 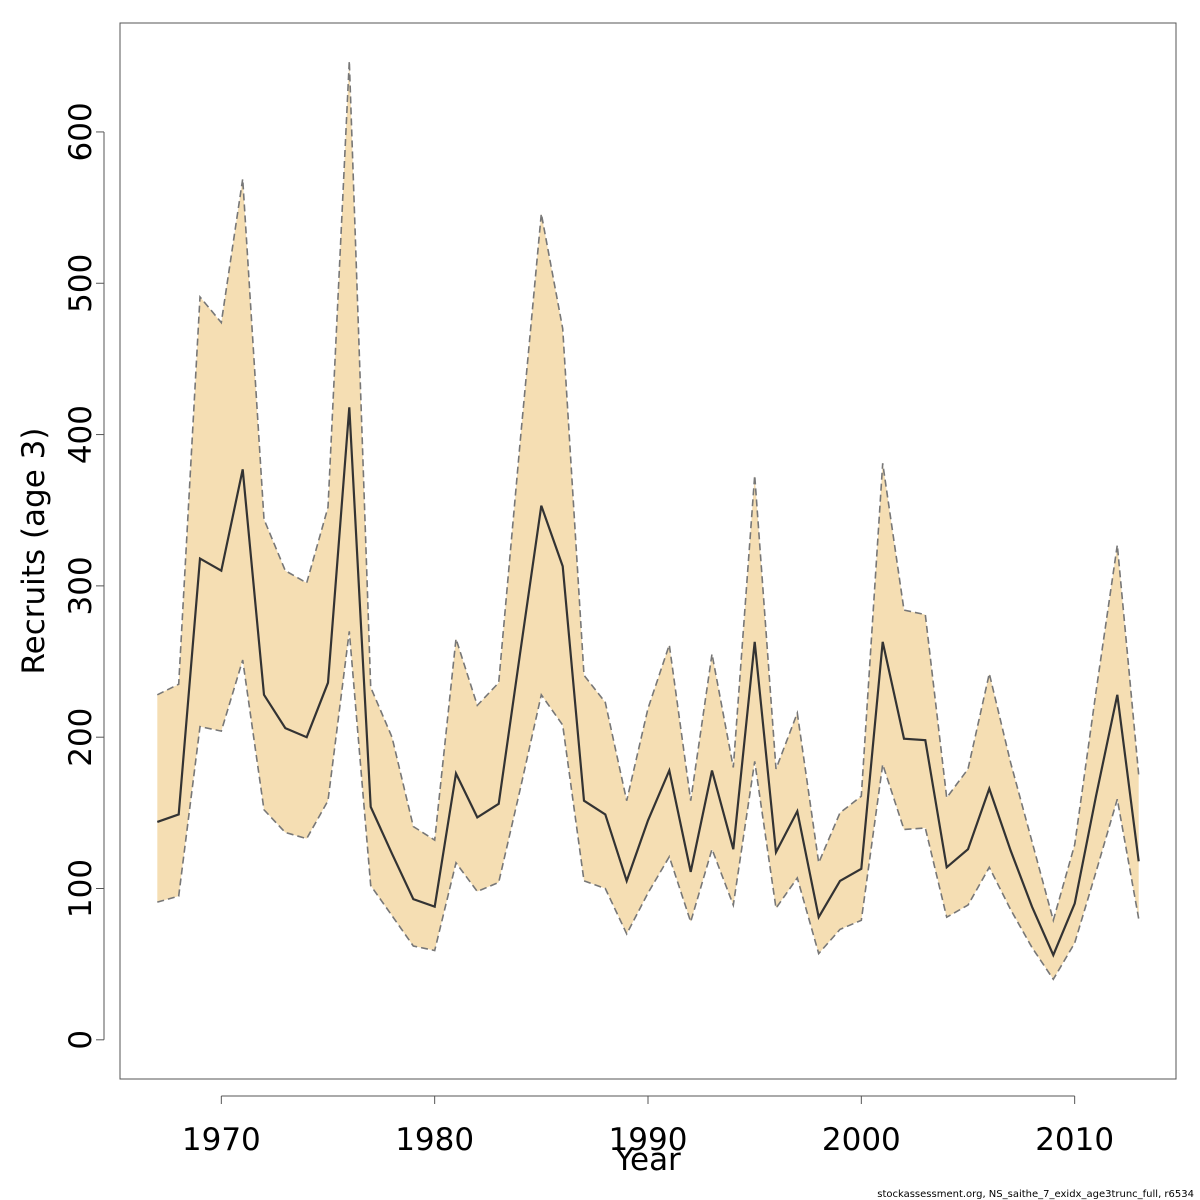 What do you see at coordinates (81, 131) in the screenshot?
I see `y-tick-label: 600` at bounding box center [81, 131].